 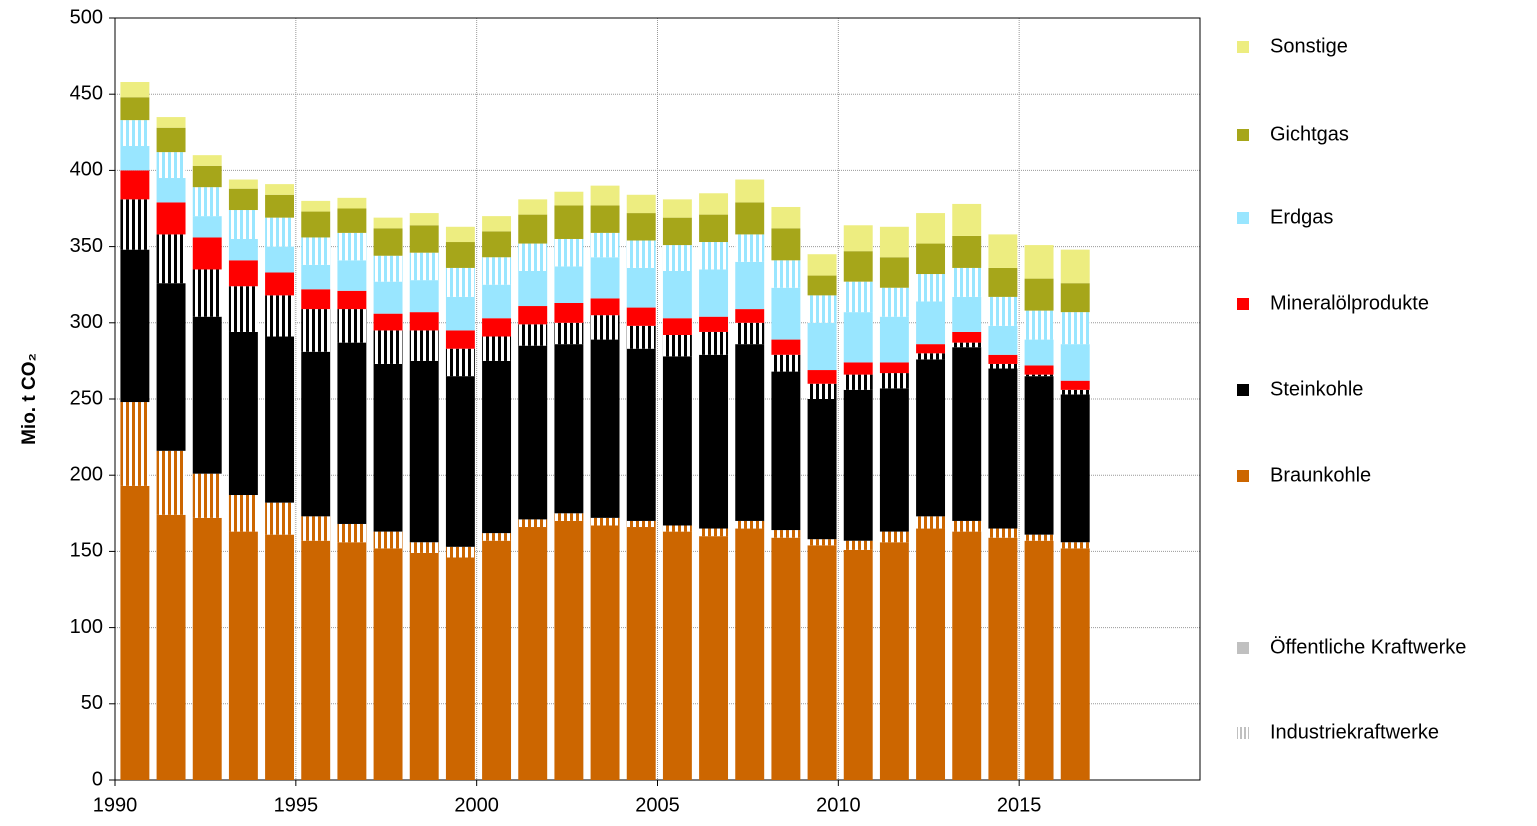 What do you see at coordinates (86, 627) in the screenshot?
I see `y-tick-label: 100` at bounding box center [86, 627].